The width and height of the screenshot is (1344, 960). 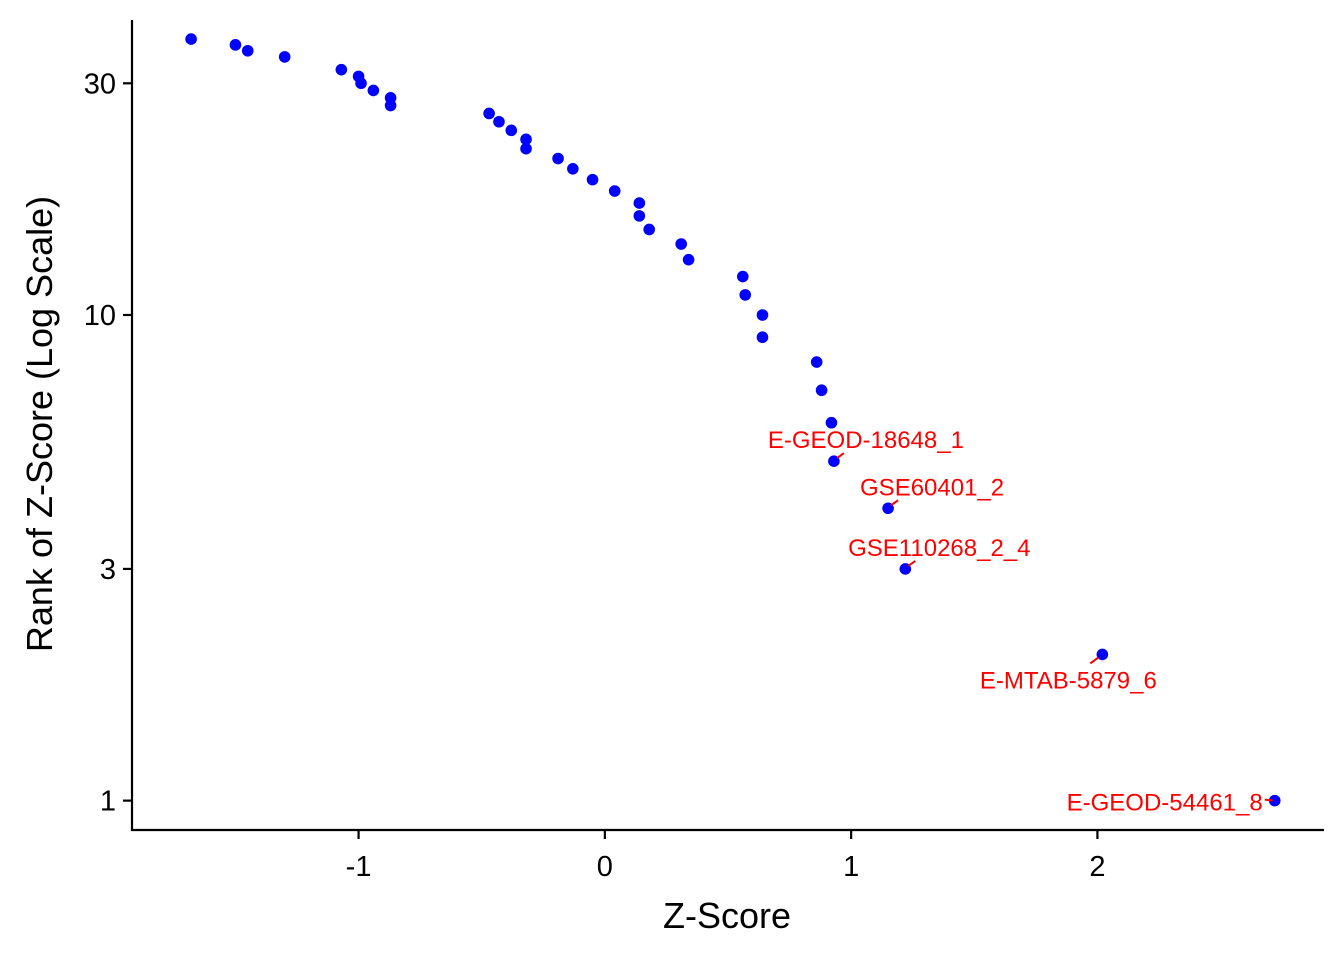 I want to click on y-tick-label: 1, so click(x=108, y=802).